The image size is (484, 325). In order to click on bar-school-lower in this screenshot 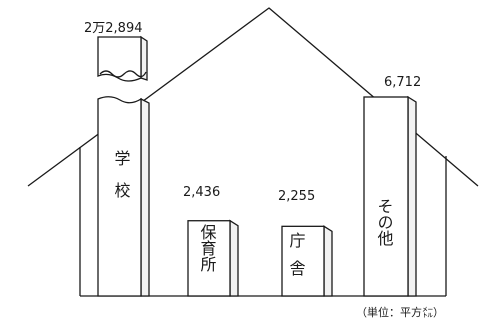, I will do `click(119, 196)`.